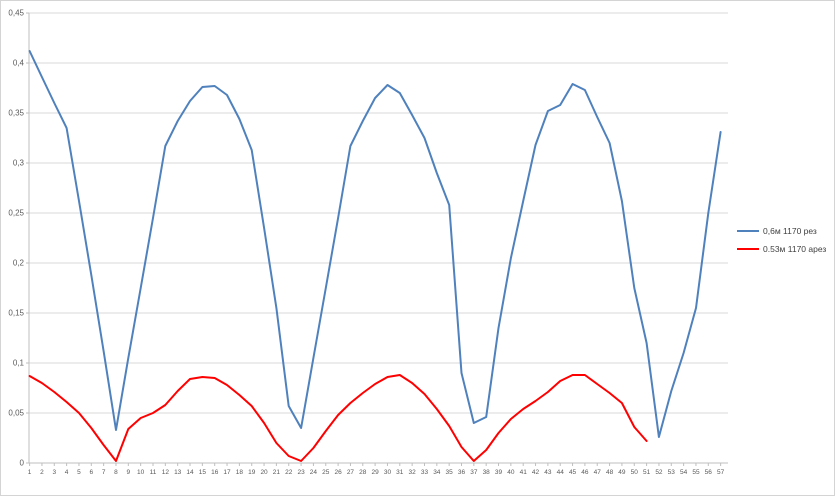 This screenshot has width=835, height=496. What do you see at coordinates (425, 472) in the screenshot?
I see `x-axis-label: 33` at bounding box center [425, 472].